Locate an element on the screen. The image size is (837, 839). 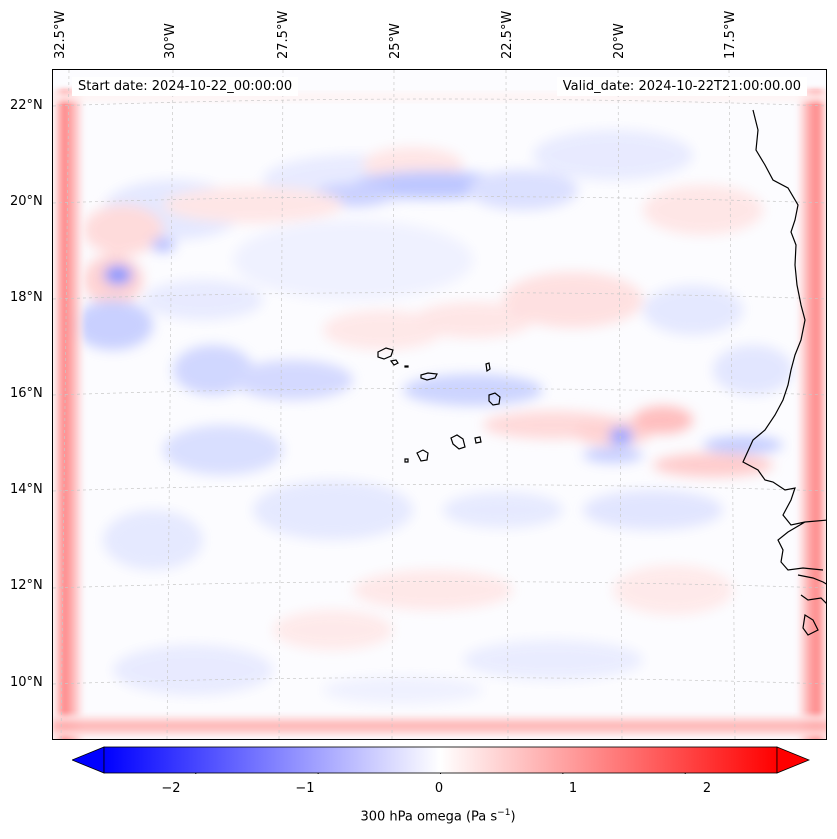
lon-label-25w: 25°W is located at coordinates (395, 41).